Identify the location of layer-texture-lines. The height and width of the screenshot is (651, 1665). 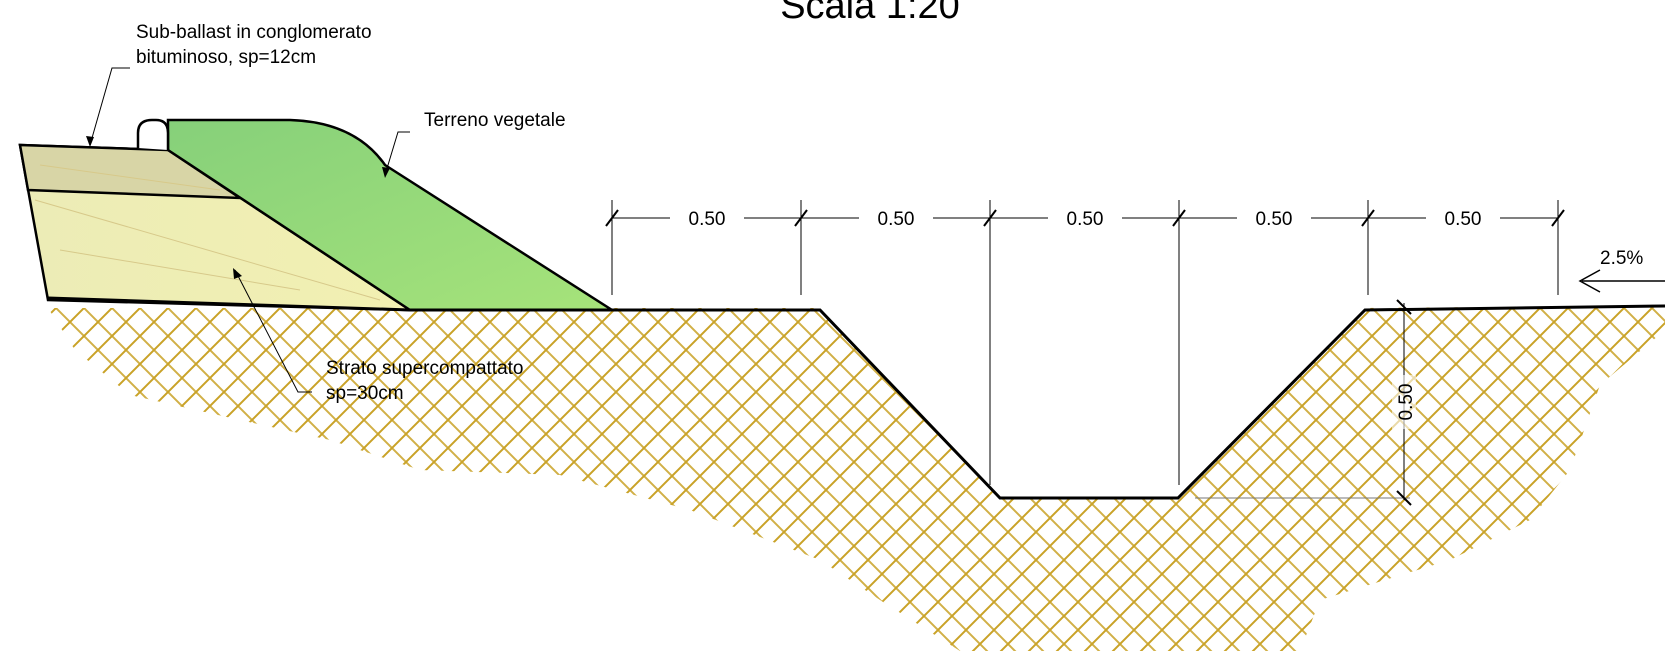
(207, 232).